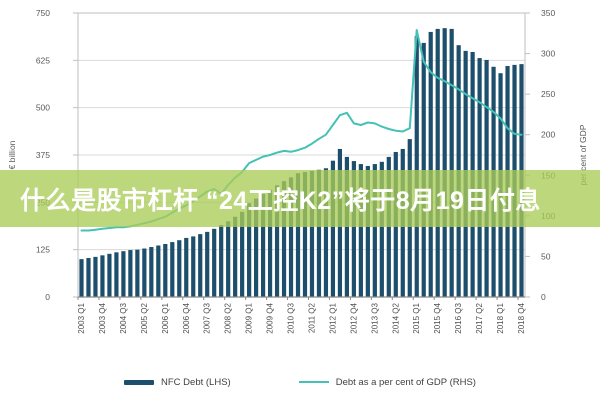 The image size is (600, 400). Describe the element at coordinates (500, 317) in the screenshot. I see `x-axis-tick-label: 2018 Q1` at that location.